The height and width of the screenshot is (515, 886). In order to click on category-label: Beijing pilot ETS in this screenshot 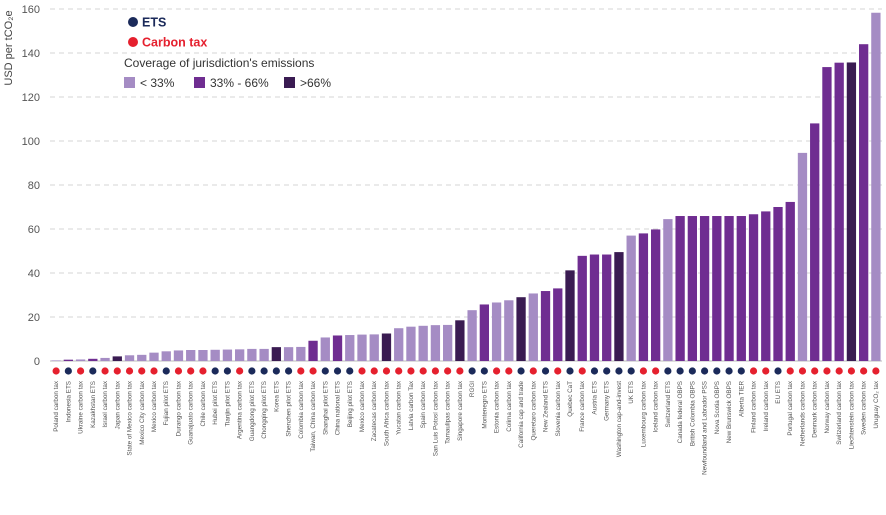, I will do `click(350, 404)`.